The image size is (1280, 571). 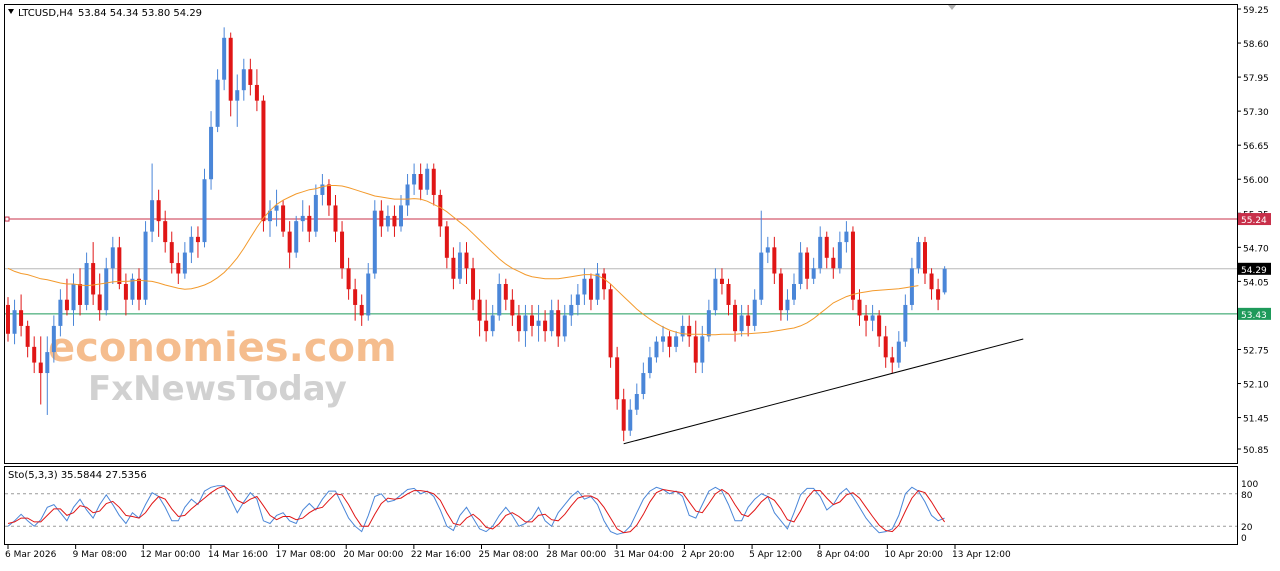 What do you see at coordinates (843, 555) in the screenshot?
I see `x-tick-label: 8 Apr 04:00` at bounding box center [843, 555].